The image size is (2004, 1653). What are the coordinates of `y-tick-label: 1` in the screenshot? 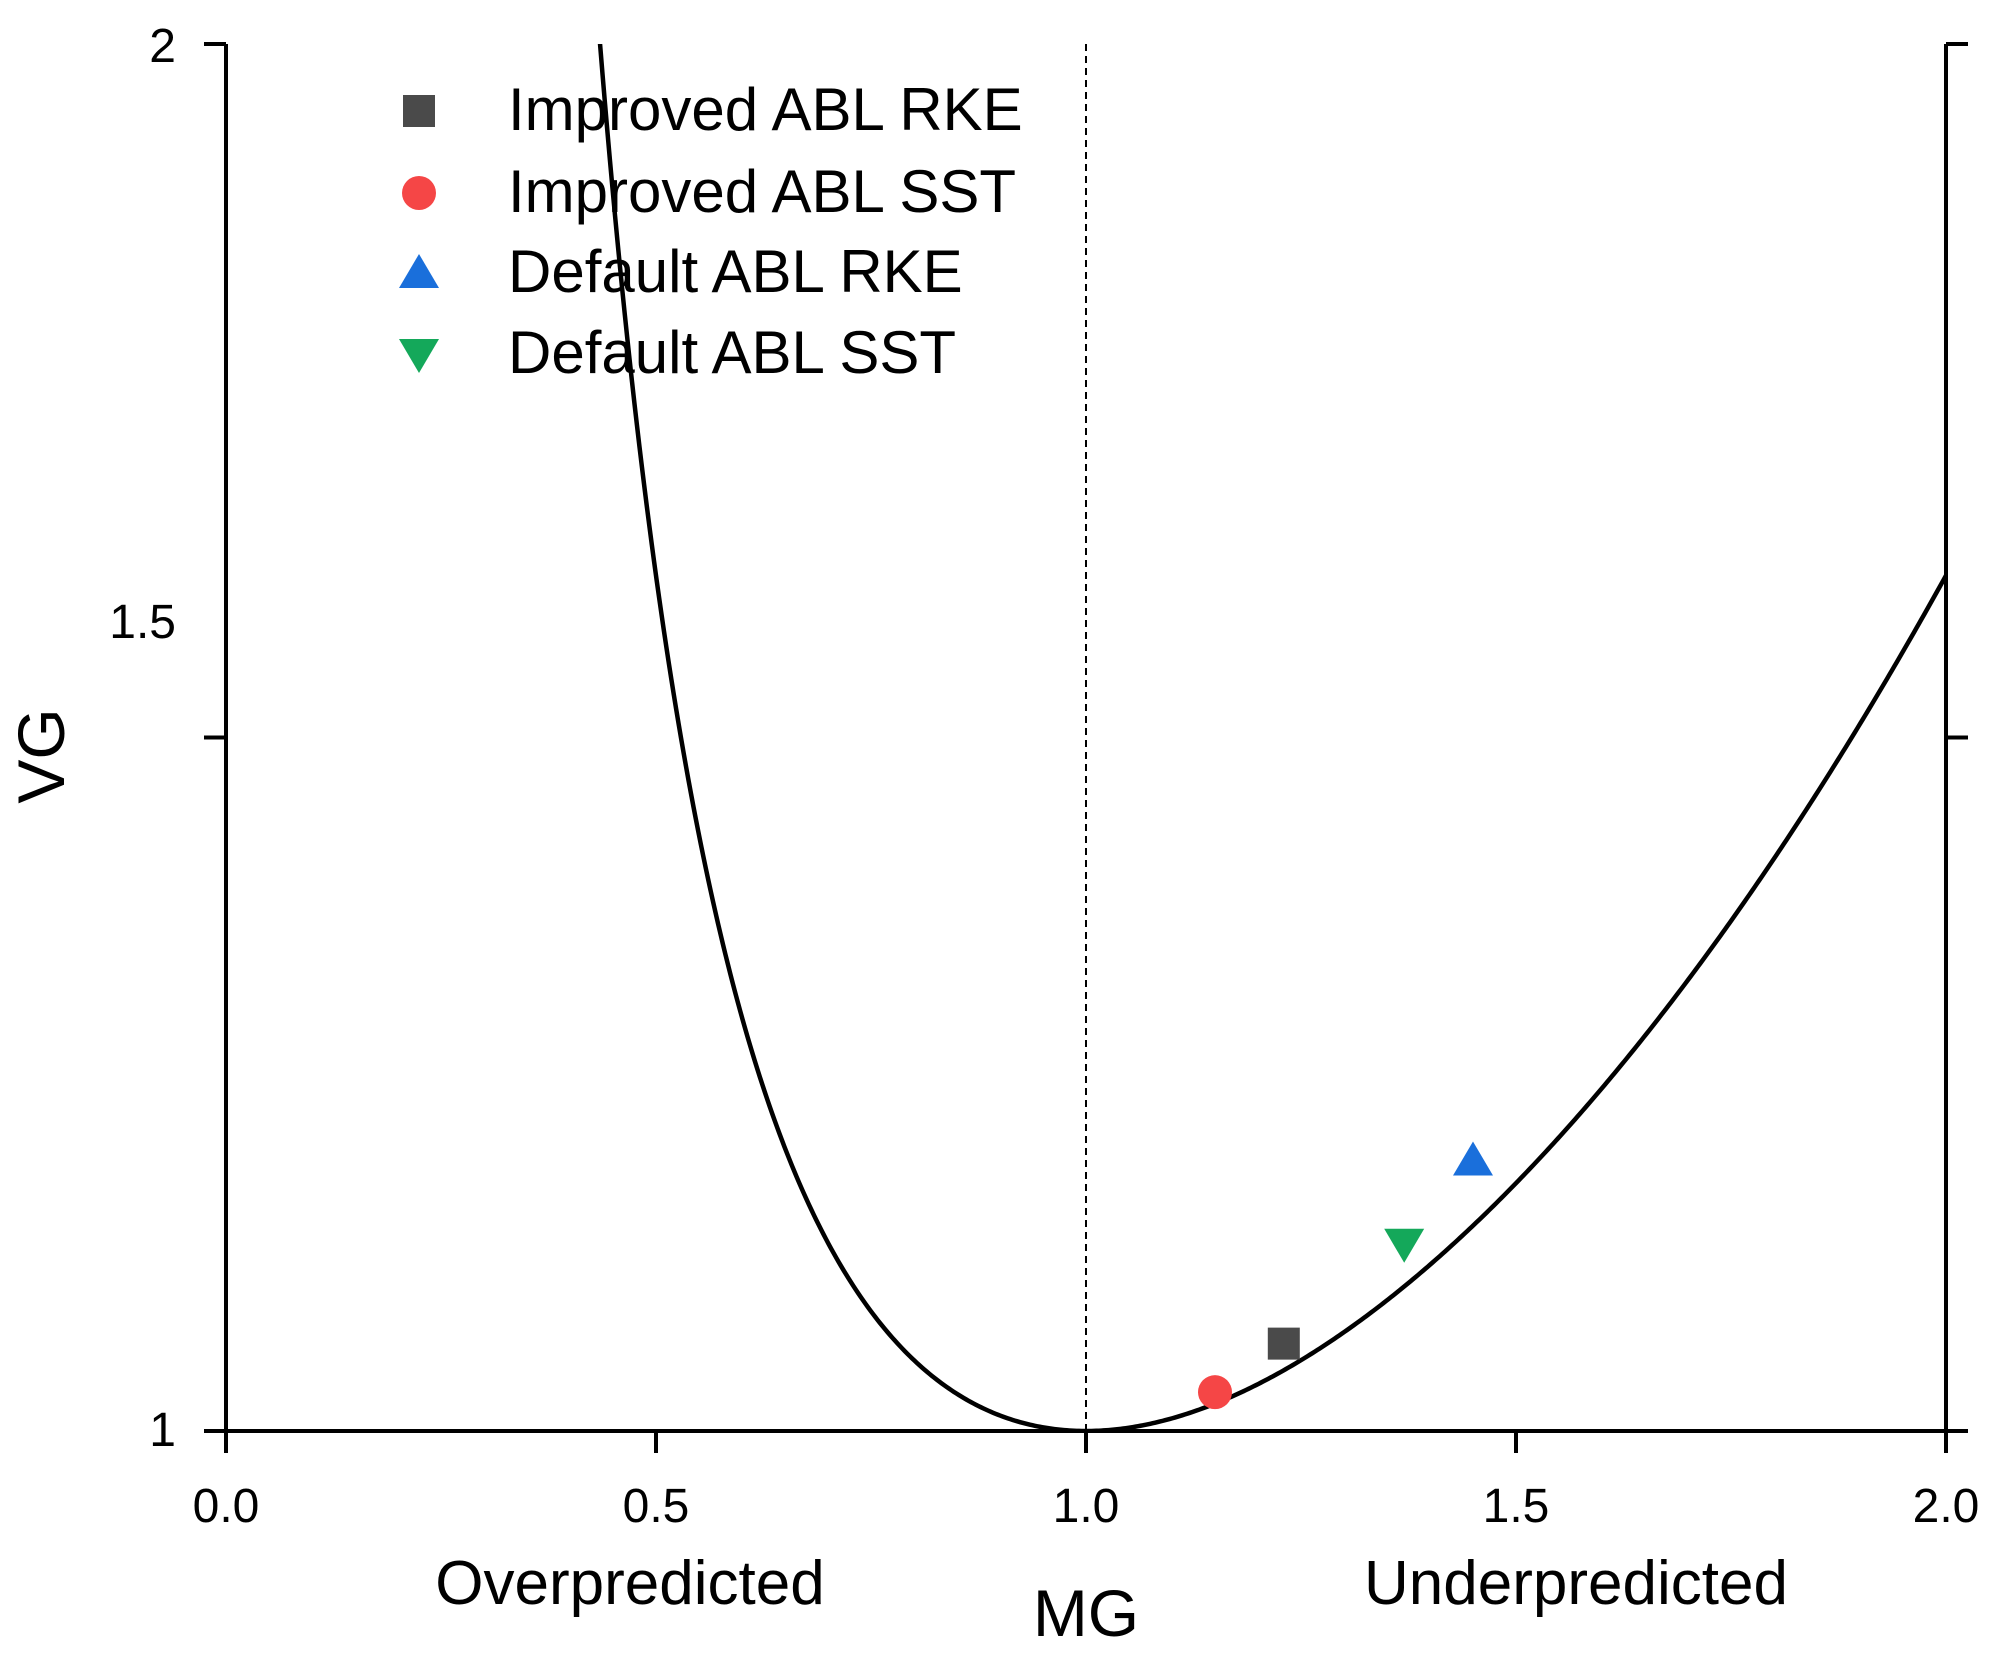 It's located at (162, 1430).